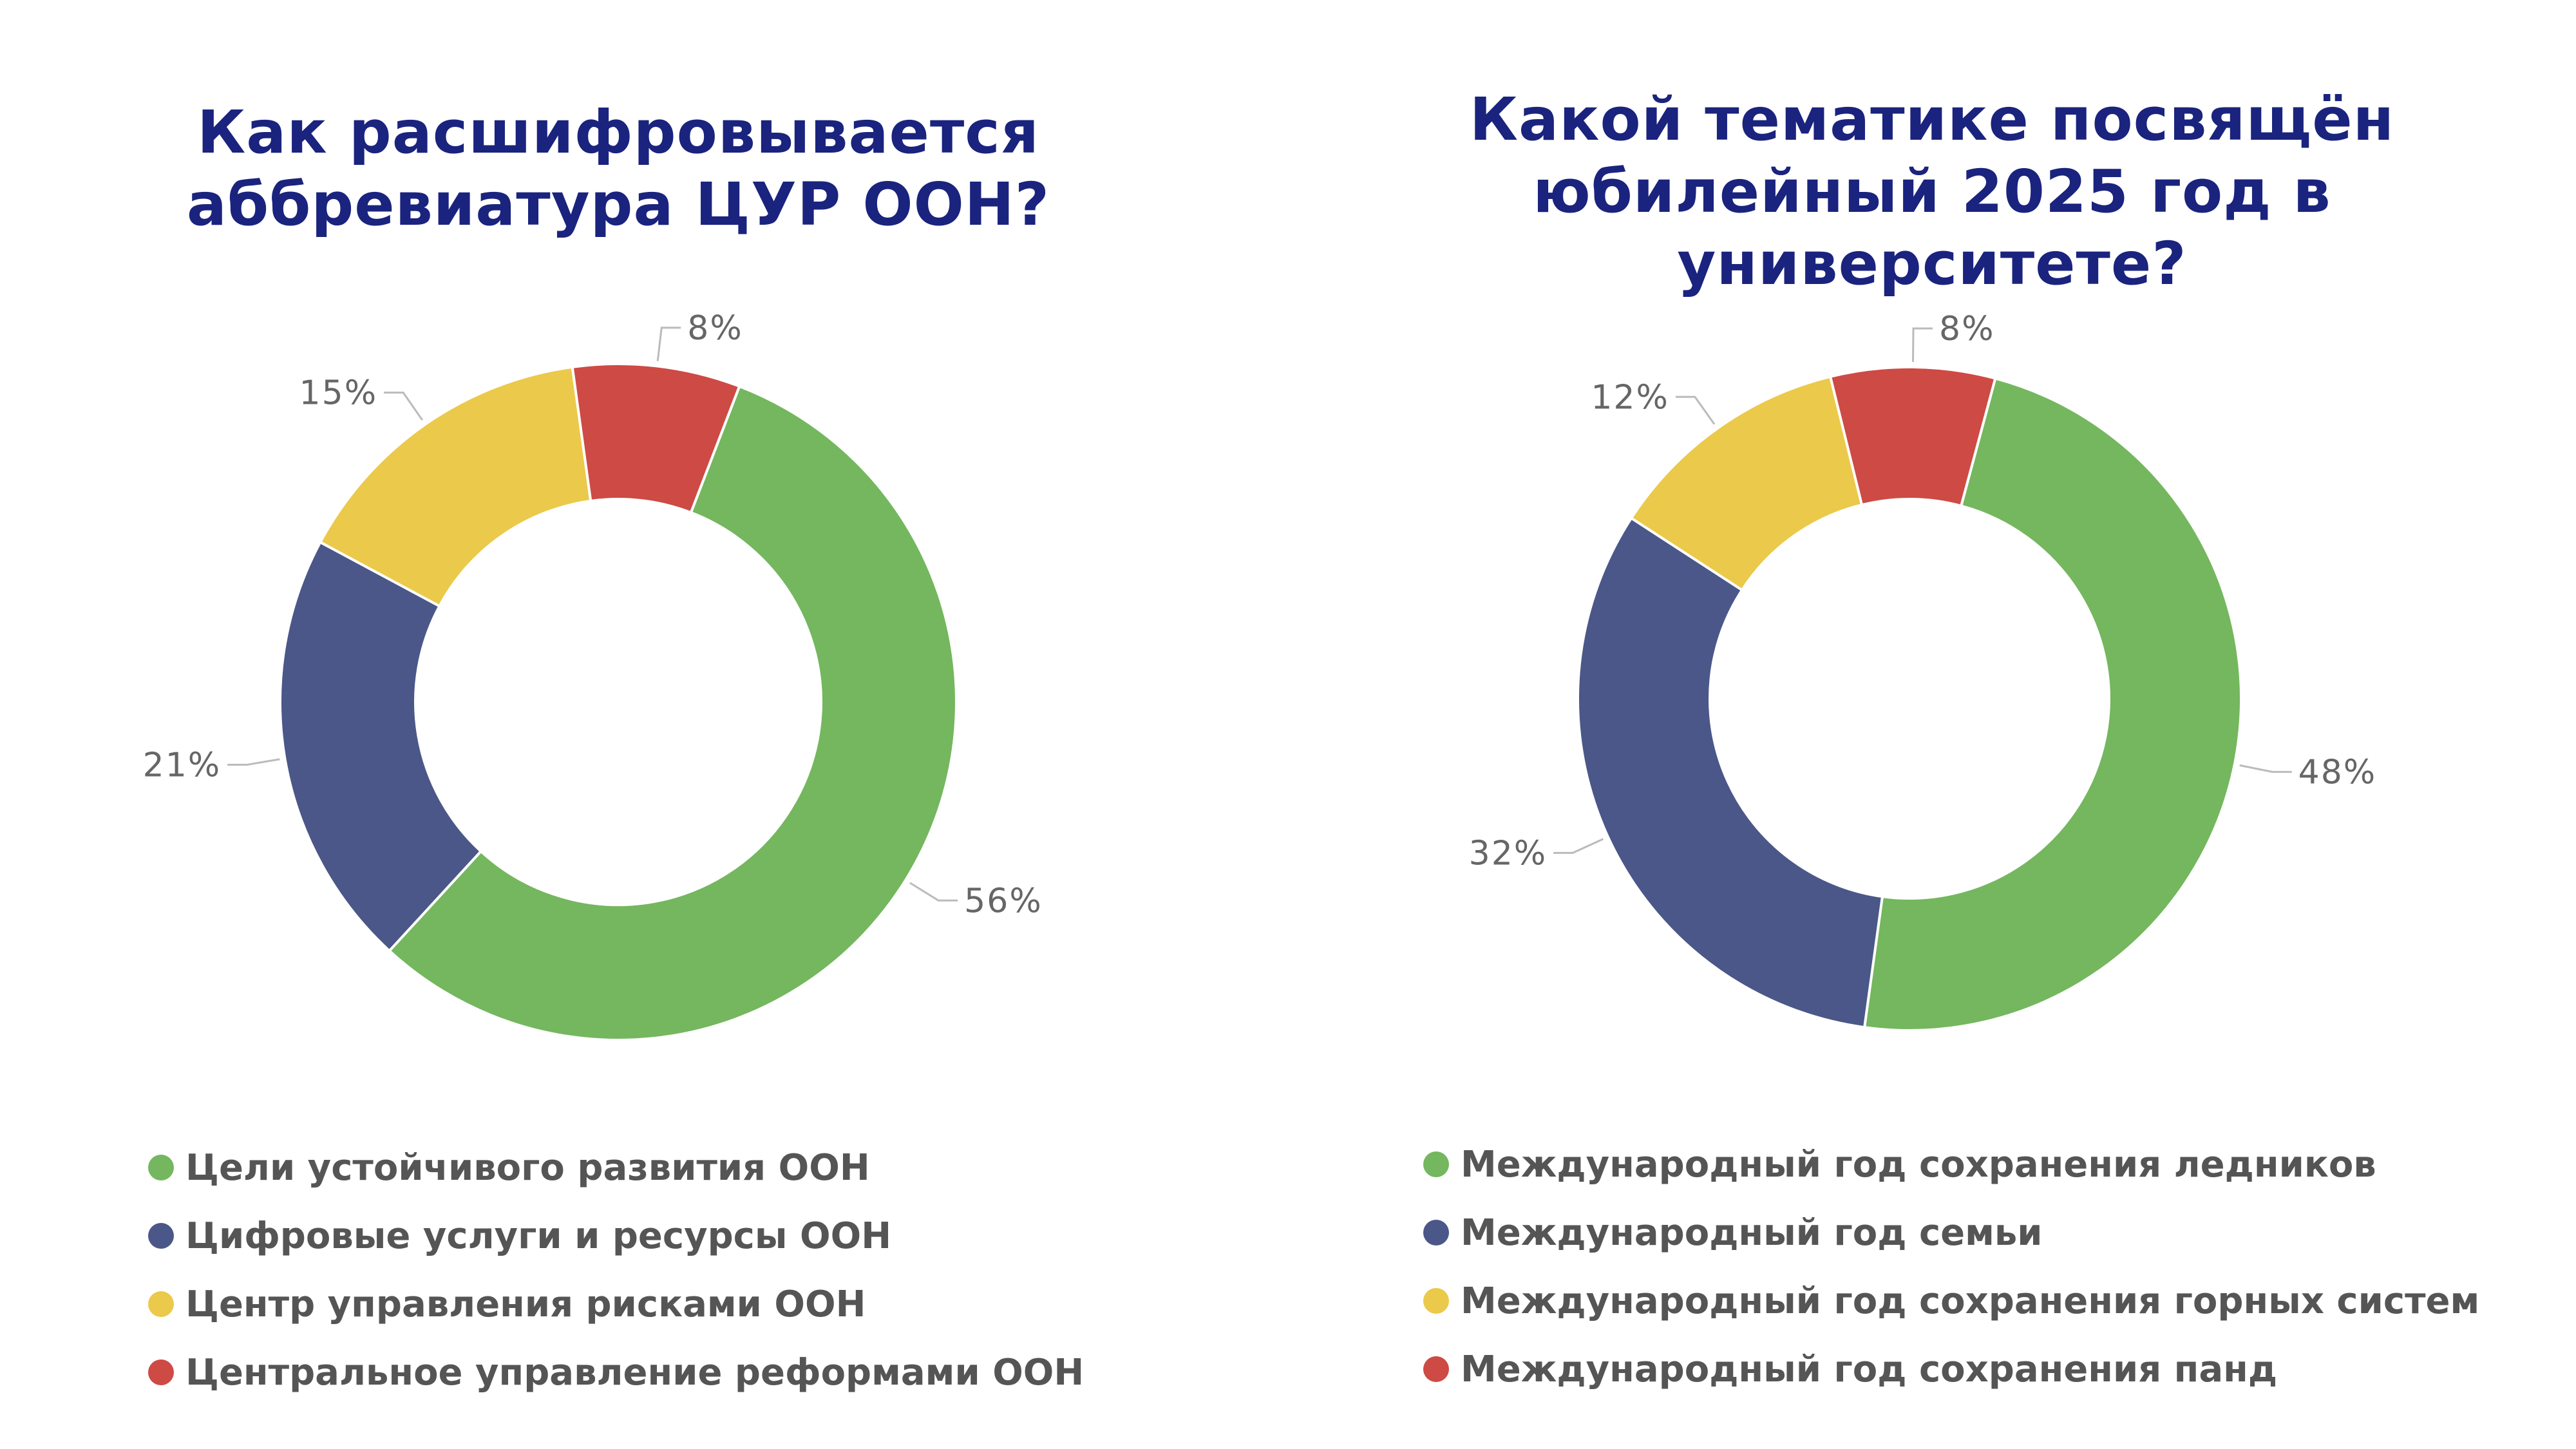  Describe the element at coordinates (635, 1372) in the screenshot. I see `legend-label: Центральное управление реформами ООН` at that location.